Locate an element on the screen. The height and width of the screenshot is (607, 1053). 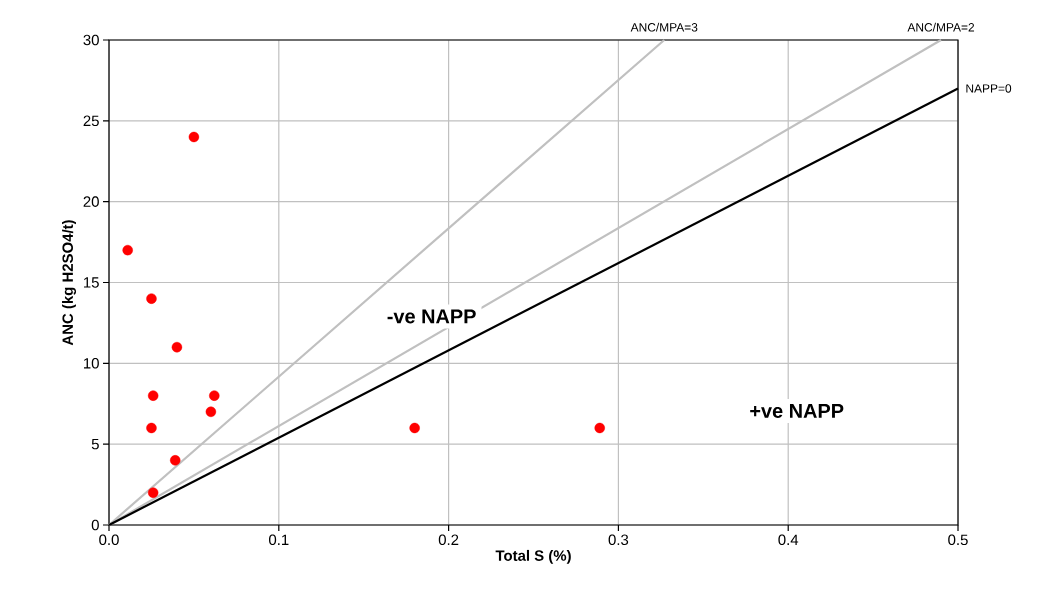
x-tick-label: 0.0 is located at coordinates (109, 540).